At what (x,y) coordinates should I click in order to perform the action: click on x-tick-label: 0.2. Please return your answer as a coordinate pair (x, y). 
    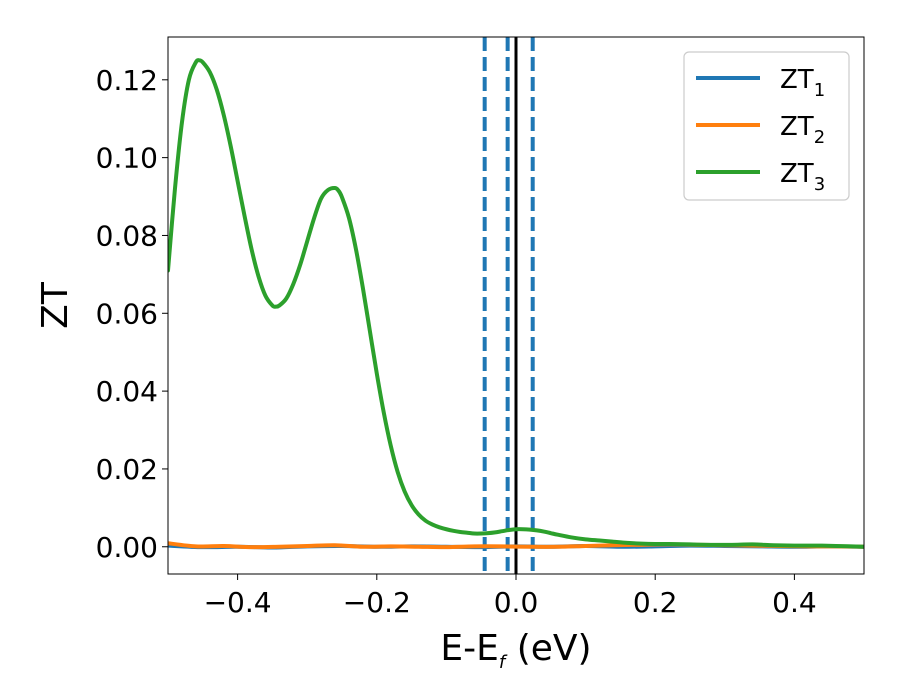
    Looking at the image, I should click on (655, 602).